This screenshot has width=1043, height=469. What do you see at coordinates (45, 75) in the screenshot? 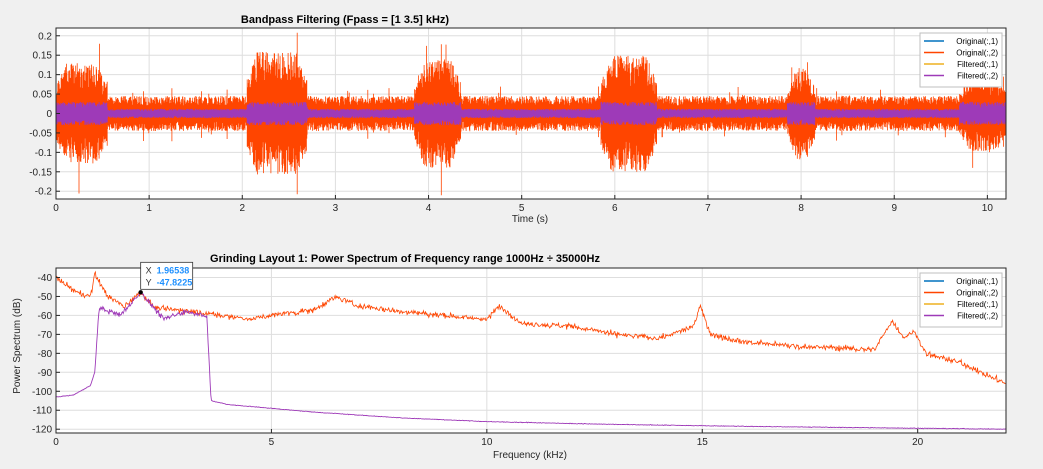
I see `y-tick-label: 0.1` at bounding box center [45, 75].